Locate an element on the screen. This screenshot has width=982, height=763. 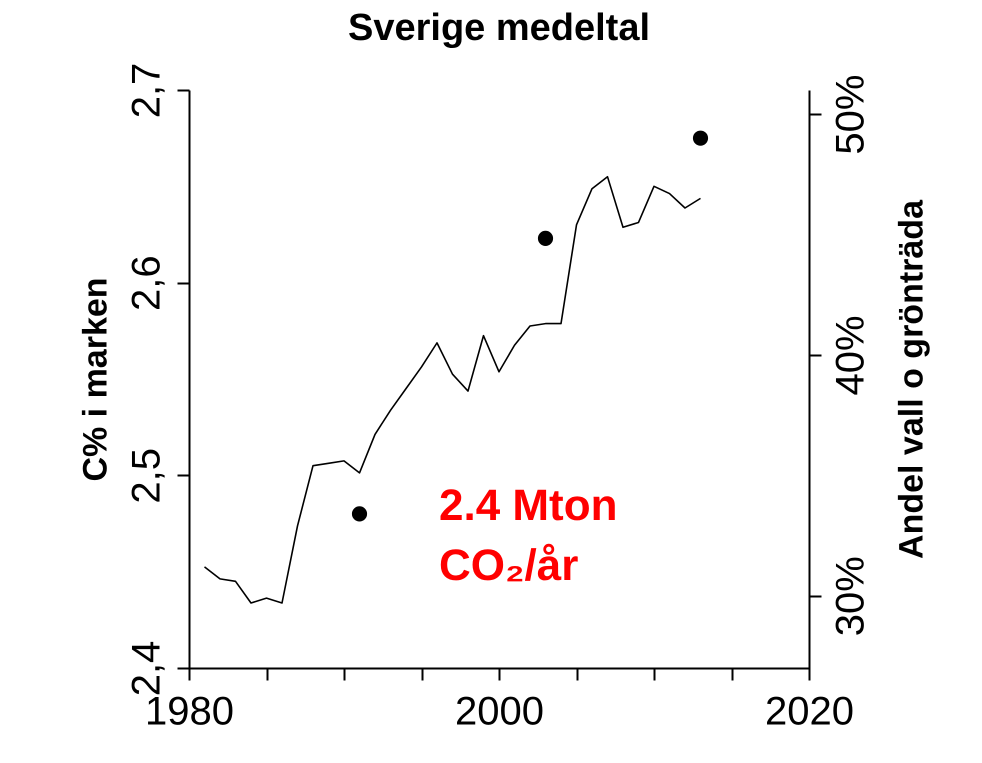
annotation: 2.4 Mton CO₂/år is located at coordinates (528, 535).